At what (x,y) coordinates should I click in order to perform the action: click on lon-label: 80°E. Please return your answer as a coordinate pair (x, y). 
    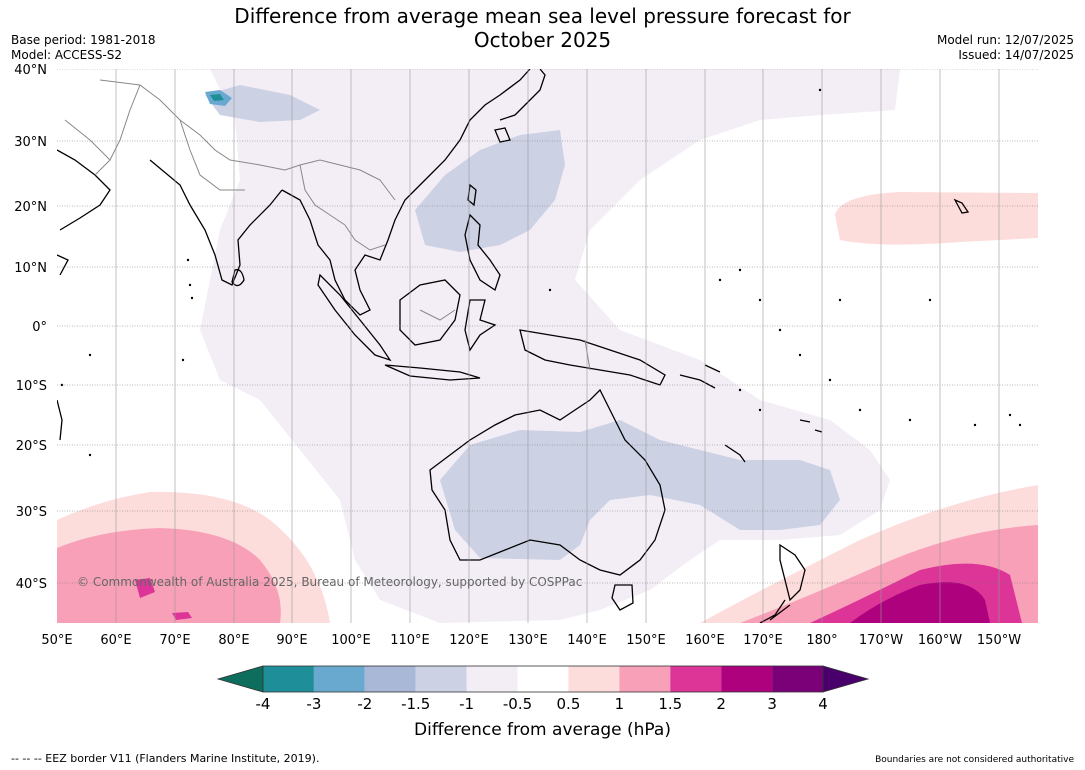
    Looking at the image, I should click on (233, 640).